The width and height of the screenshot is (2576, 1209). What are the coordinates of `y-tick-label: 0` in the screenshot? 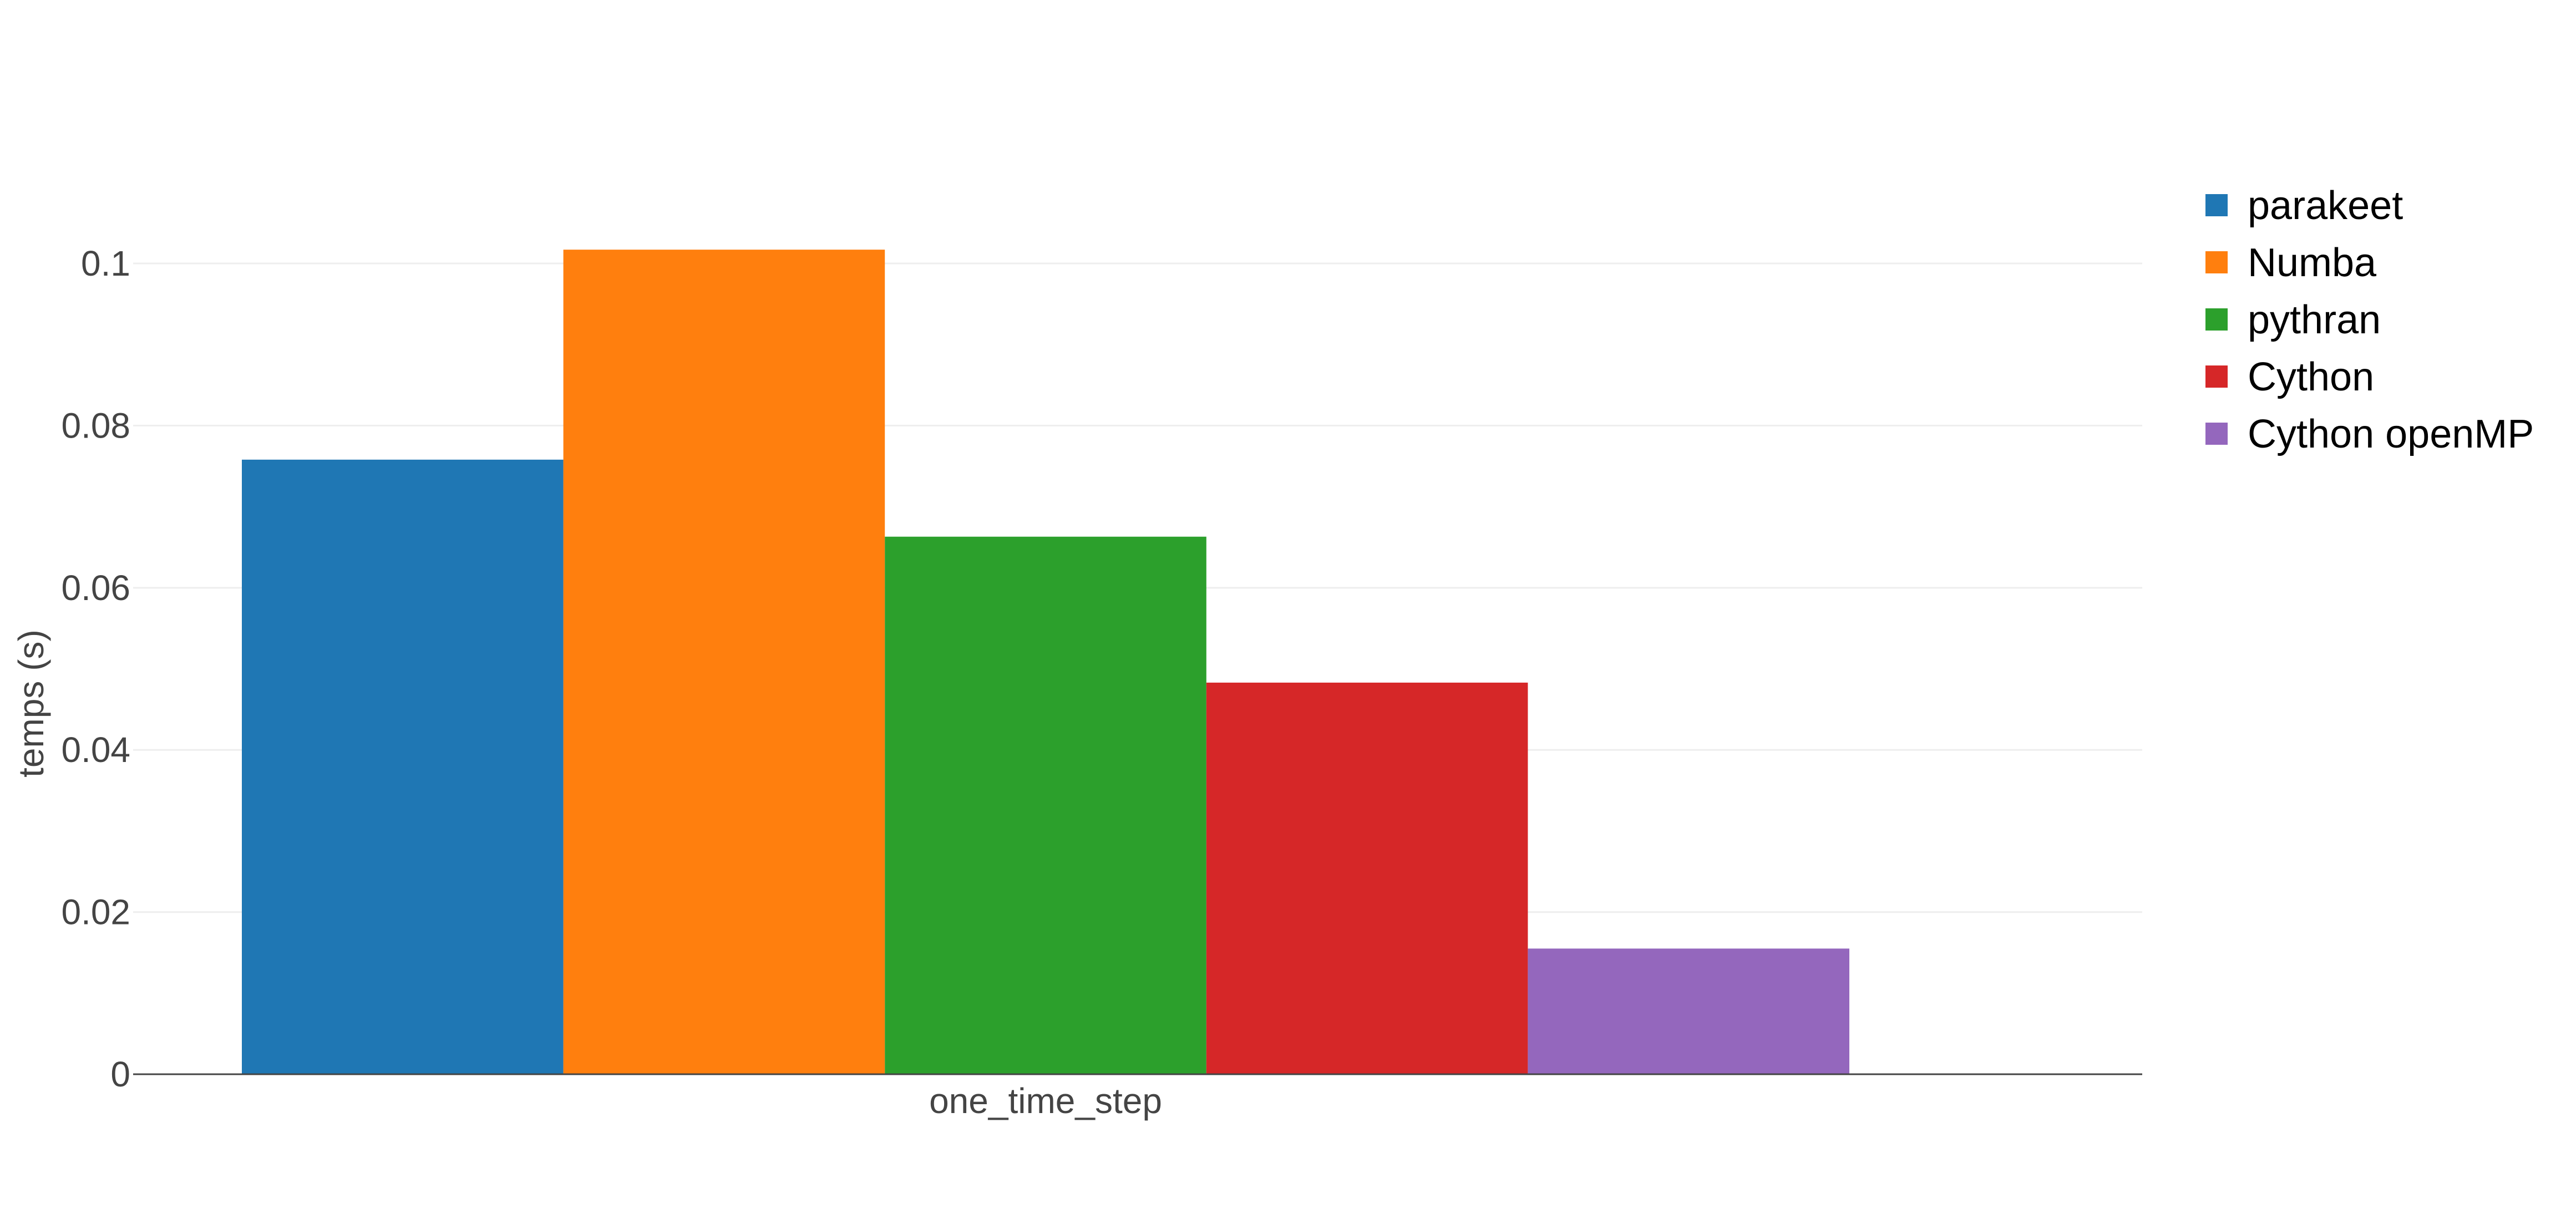 It's located at (120, 1074).